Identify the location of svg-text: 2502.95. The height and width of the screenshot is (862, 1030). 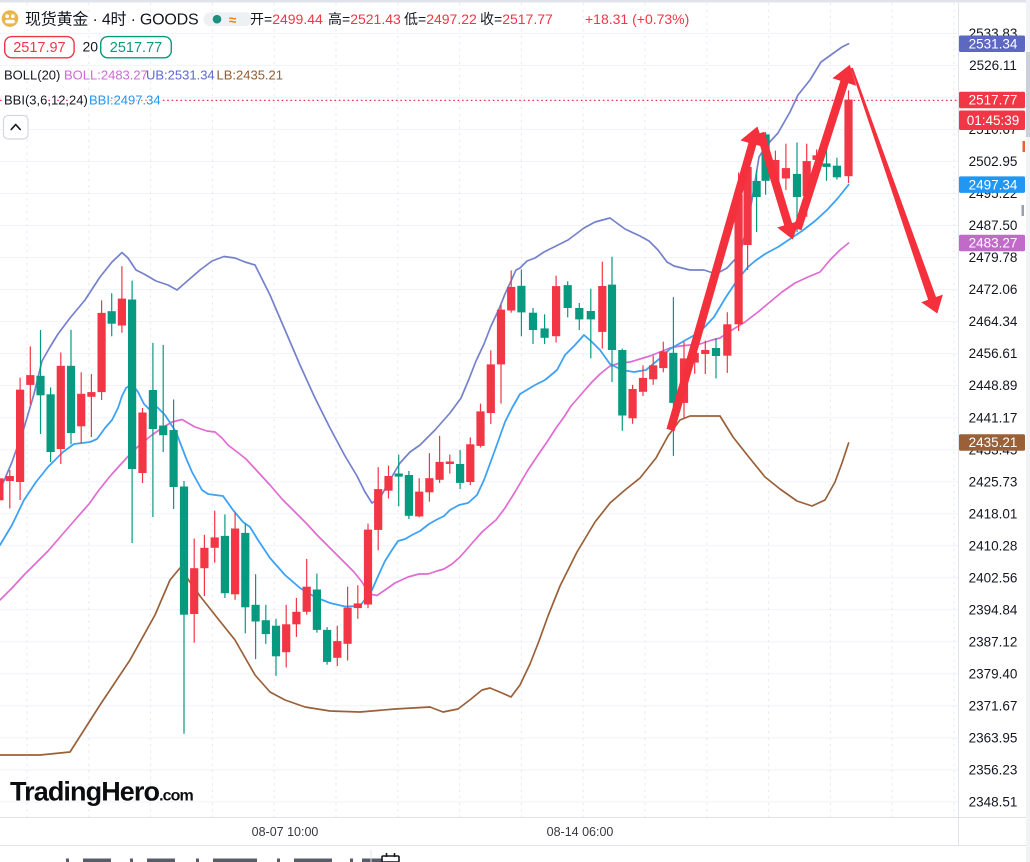
(993, 161).